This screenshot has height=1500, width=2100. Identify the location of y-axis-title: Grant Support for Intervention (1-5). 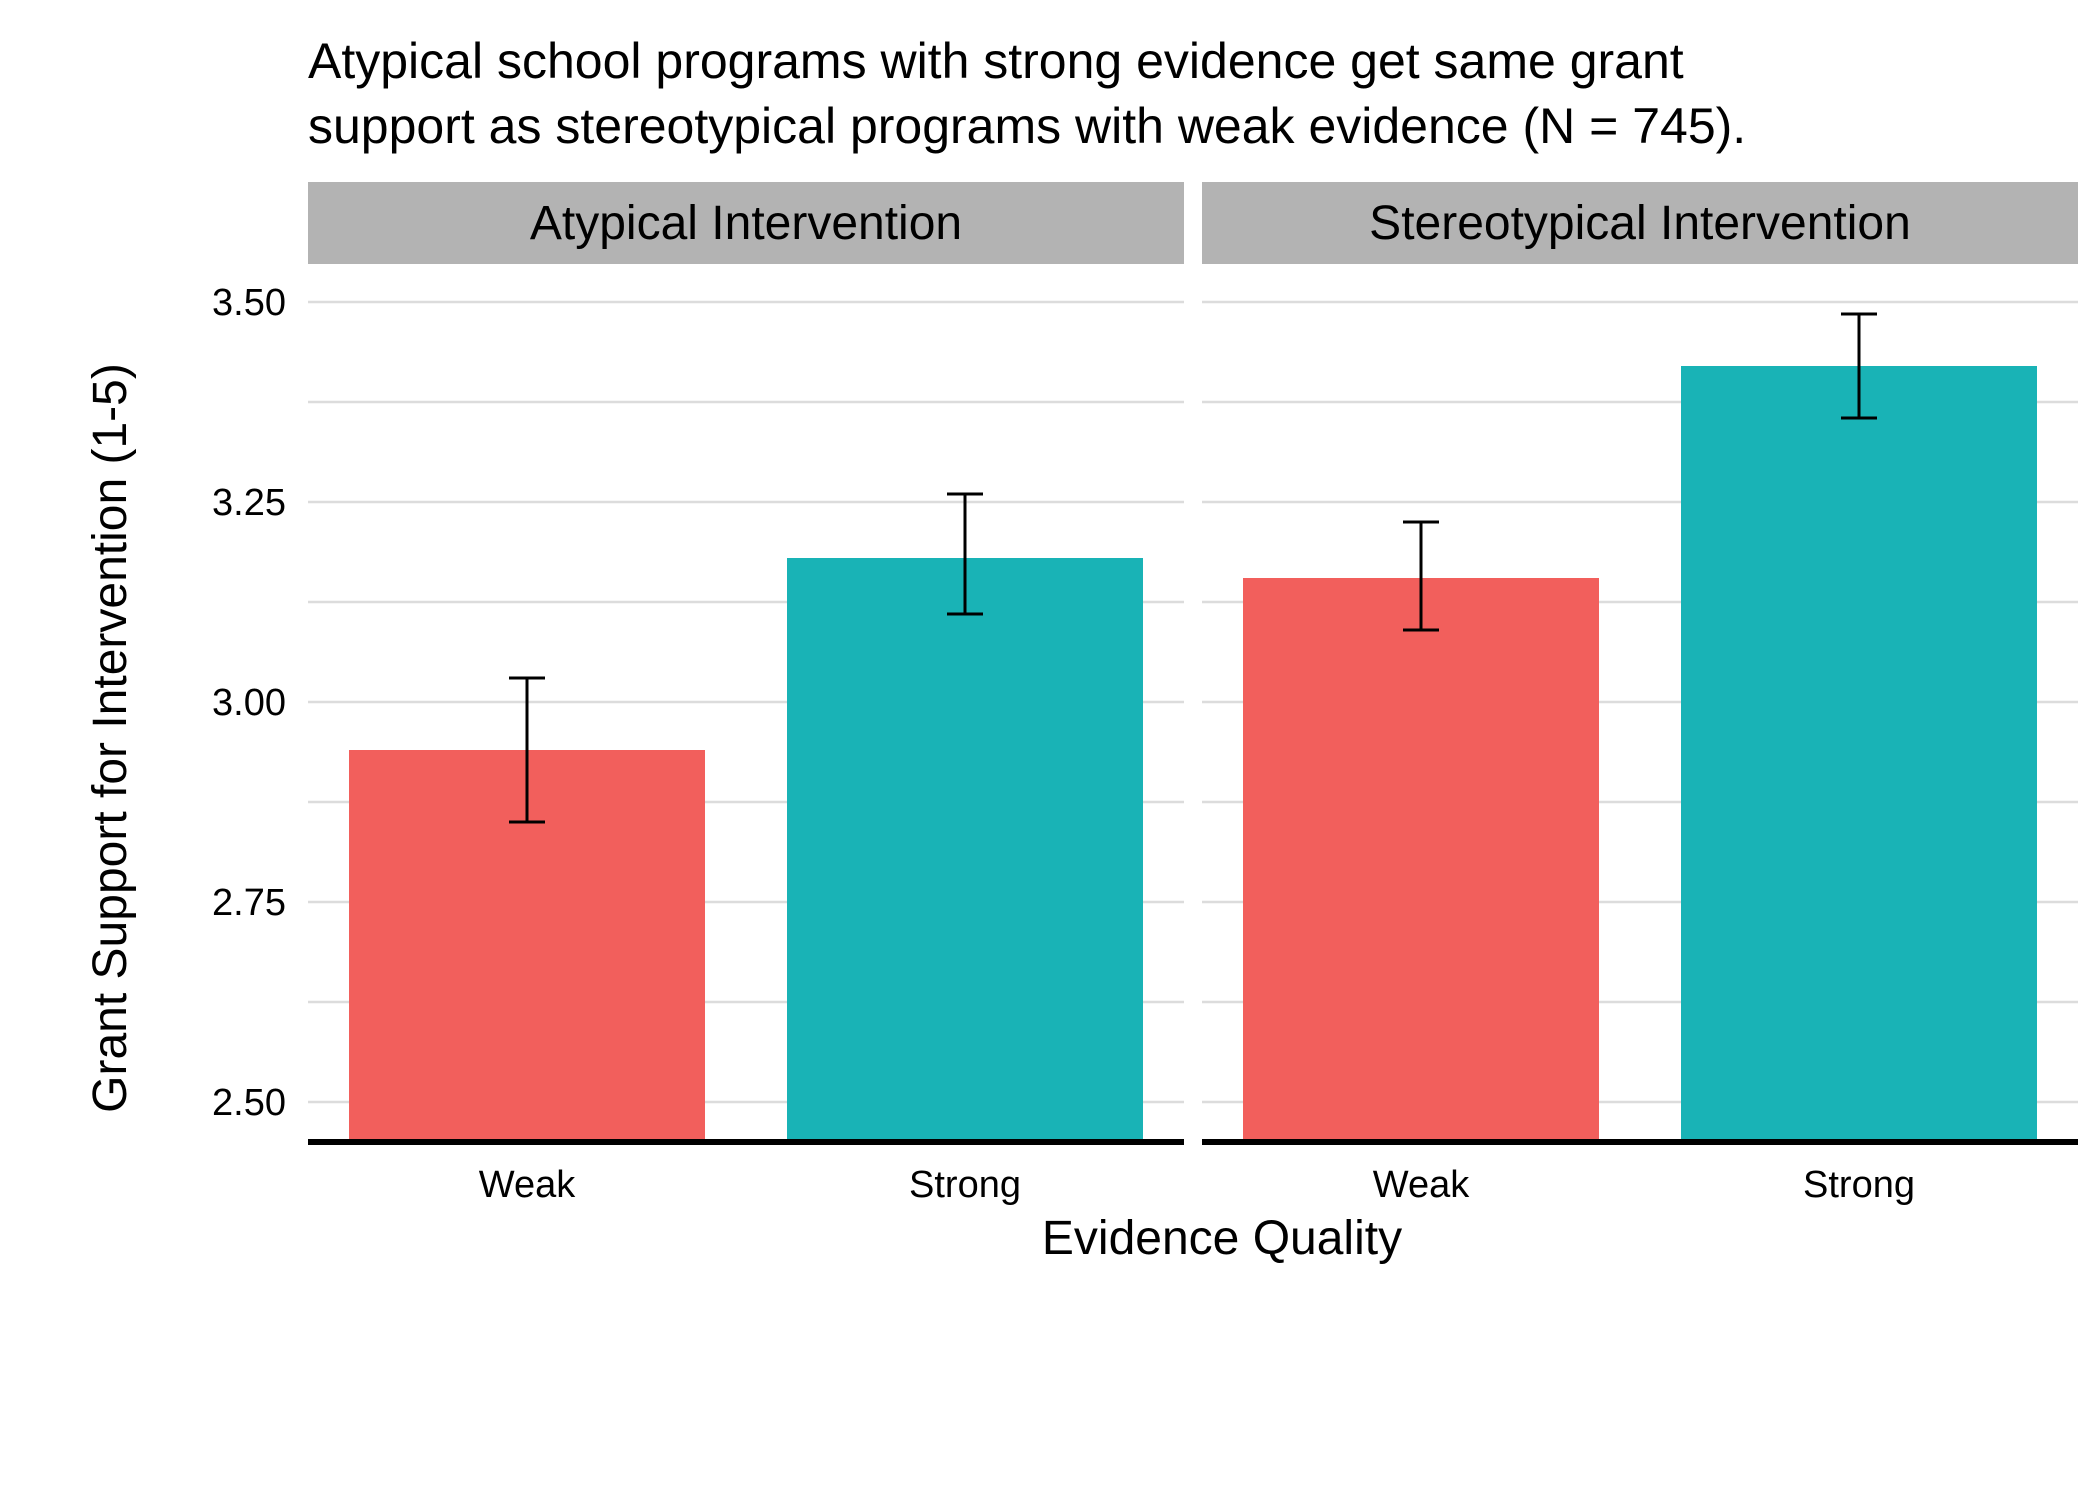
(110, 738).